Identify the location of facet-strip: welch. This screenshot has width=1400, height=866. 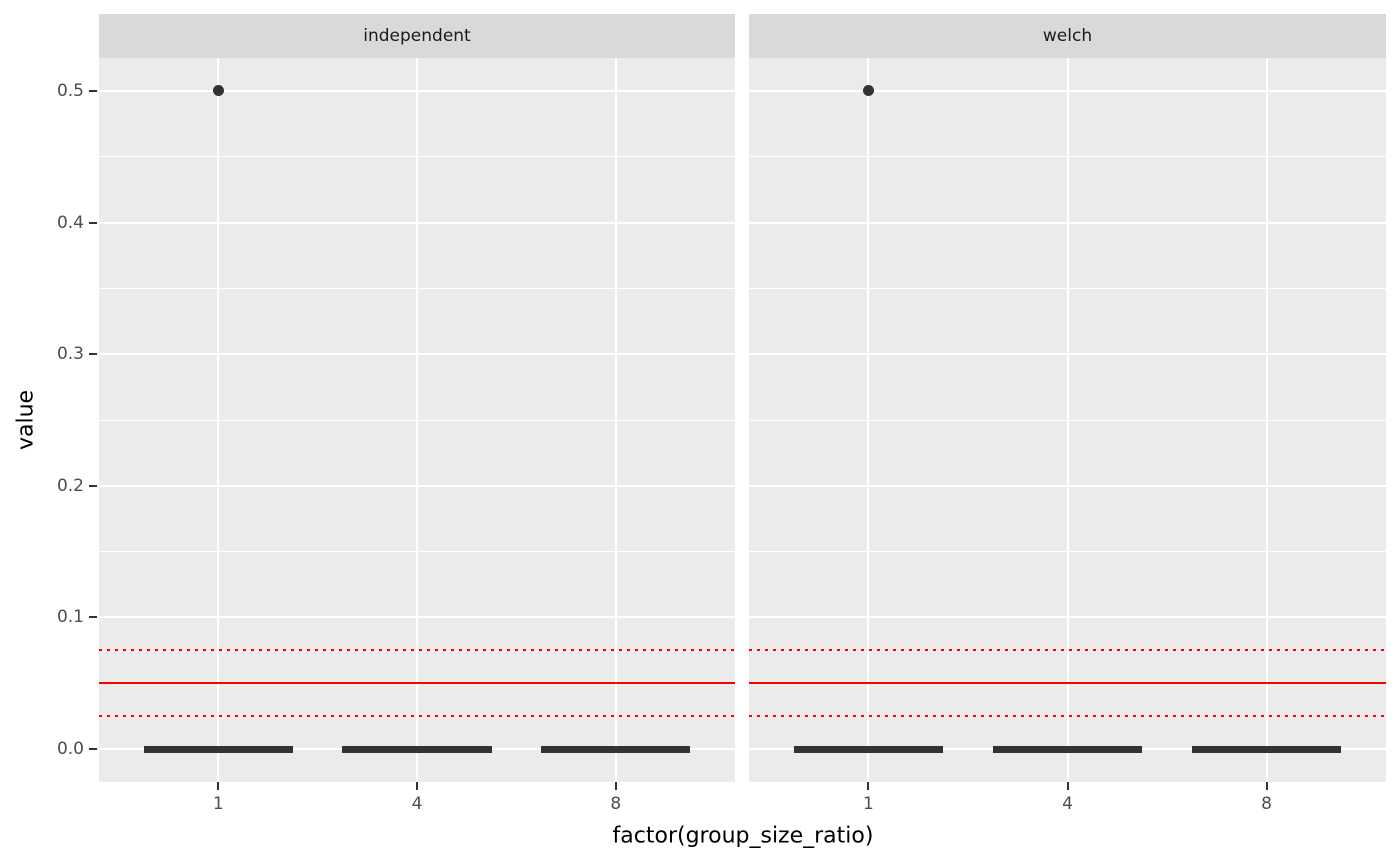
(1067, 36).